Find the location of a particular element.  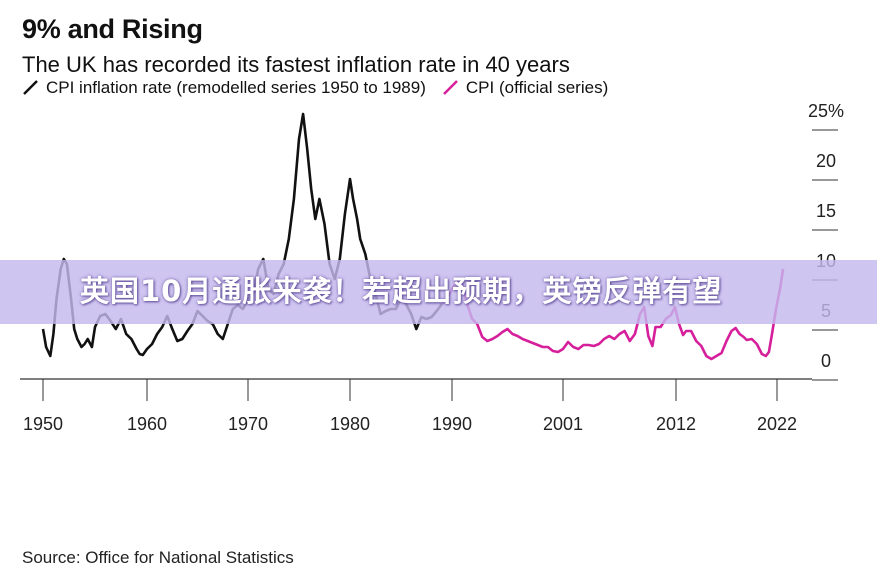

headline-banner is located at coordinates (438, 292).